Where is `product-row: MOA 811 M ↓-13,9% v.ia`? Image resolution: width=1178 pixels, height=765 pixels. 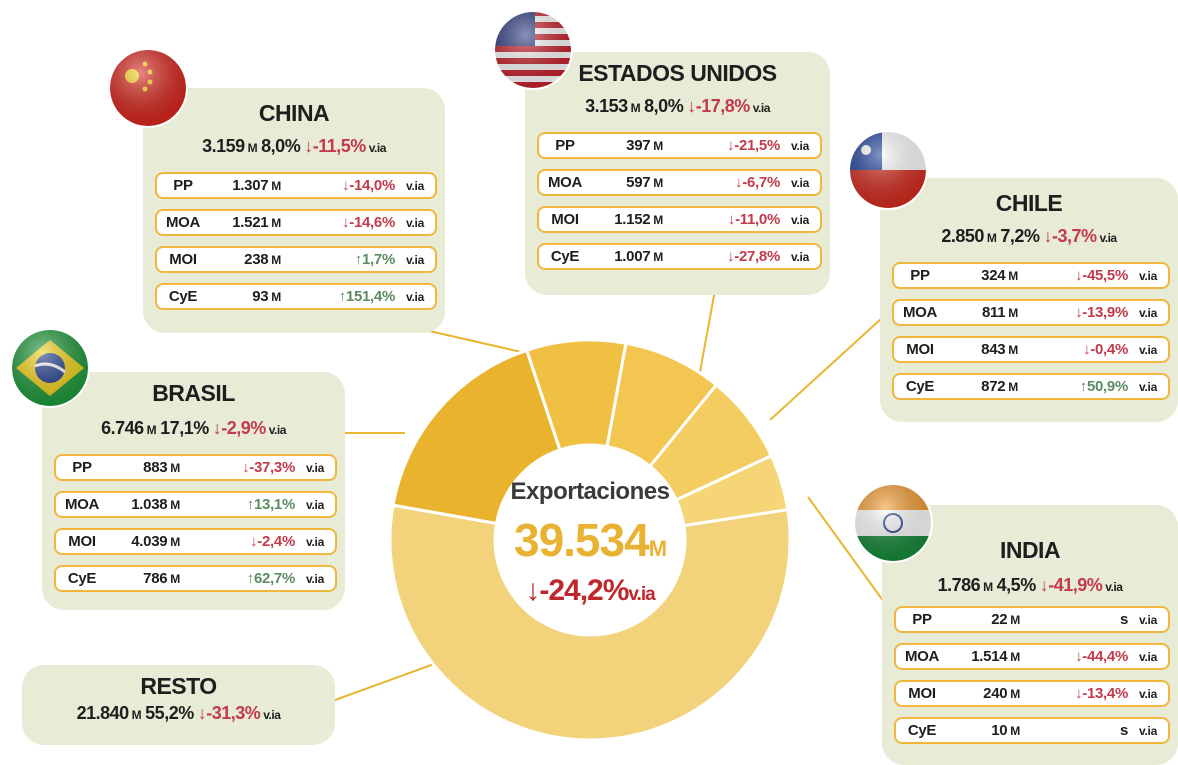
product-row: MOA 811 M ↓-13,9% v.ia is located at coordinates (1031, 312).